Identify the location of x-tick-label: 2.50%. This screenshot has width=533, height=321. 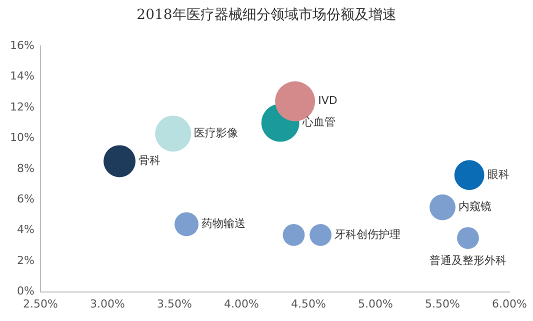
(40, 303).